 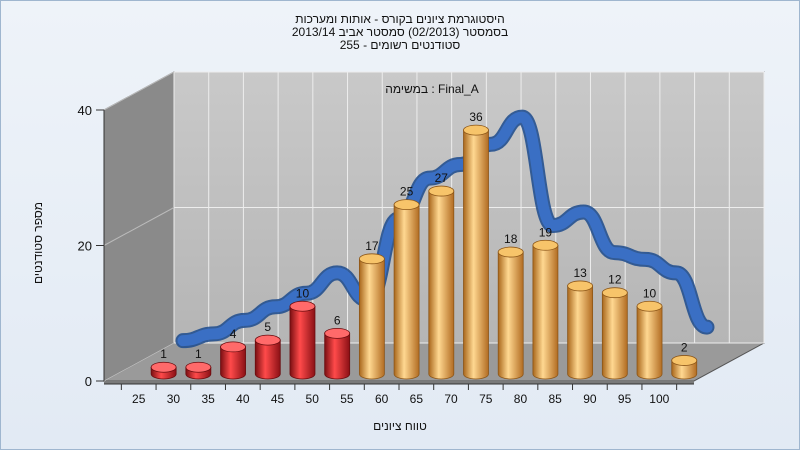 What do you see at coordinates (432, 89) in the screenshot?
I see `chart-annotation: במשימה : Final_A` at bounding box center [432, 89].